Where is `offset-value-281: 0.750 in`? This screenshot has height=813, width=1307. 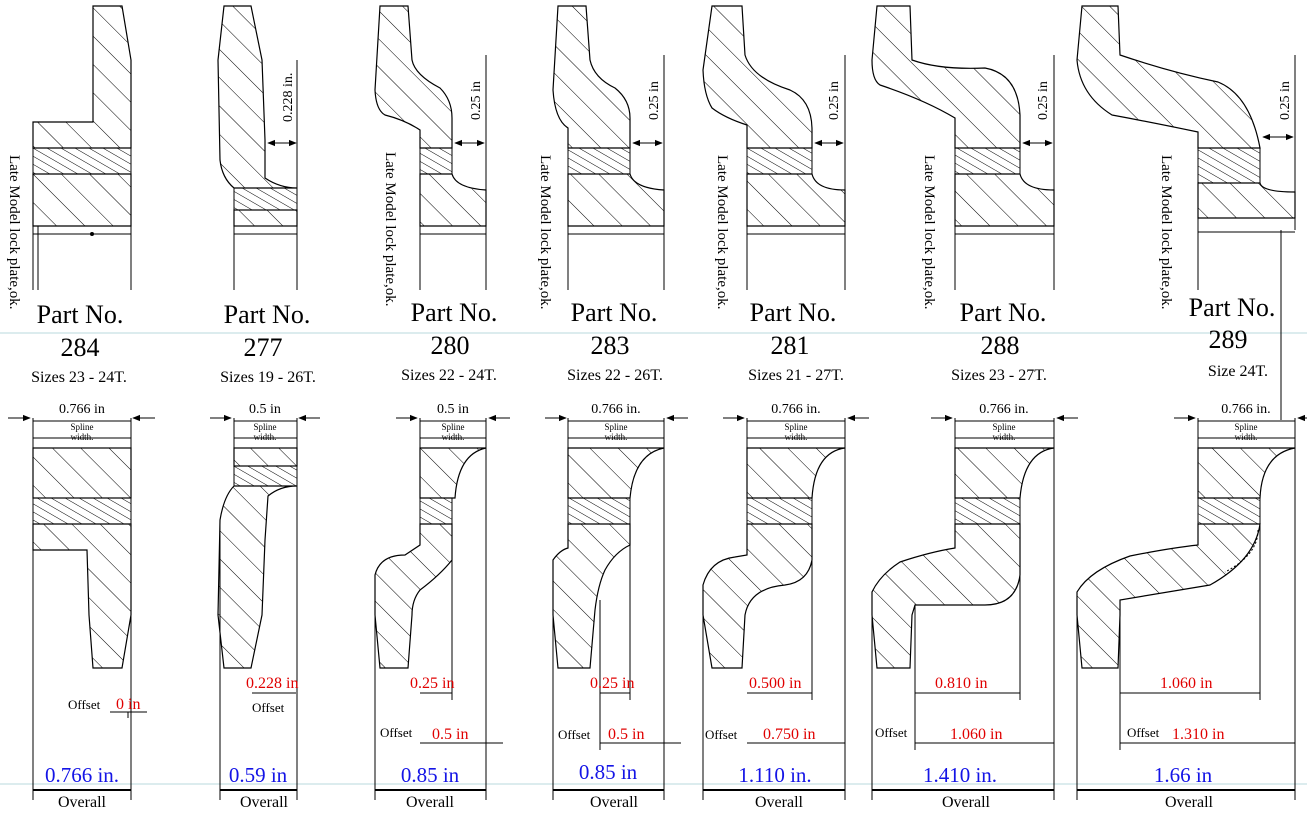 offset-value-281: 0.750 in is located at coordinates (789, 734).